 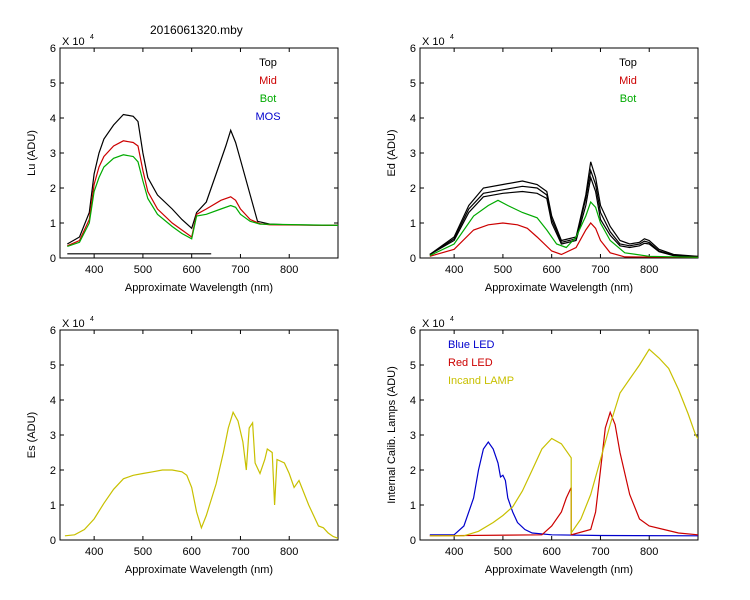 I want to click on series-line-blue-led, so click(x=563, y=488).